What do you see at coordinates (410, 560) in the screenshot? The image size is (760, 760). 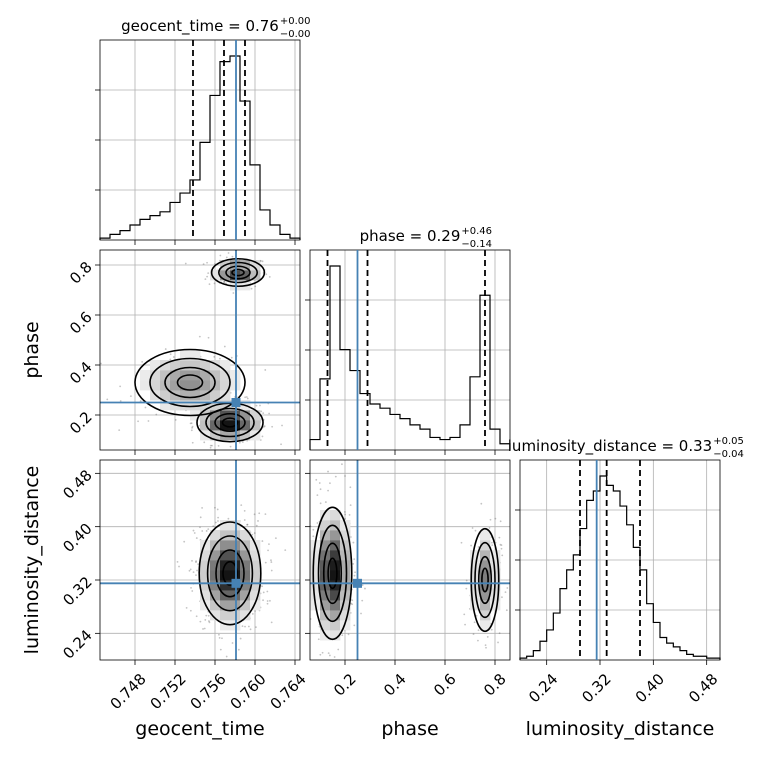 I see `axes-frame` at bounding box center [410, 560].